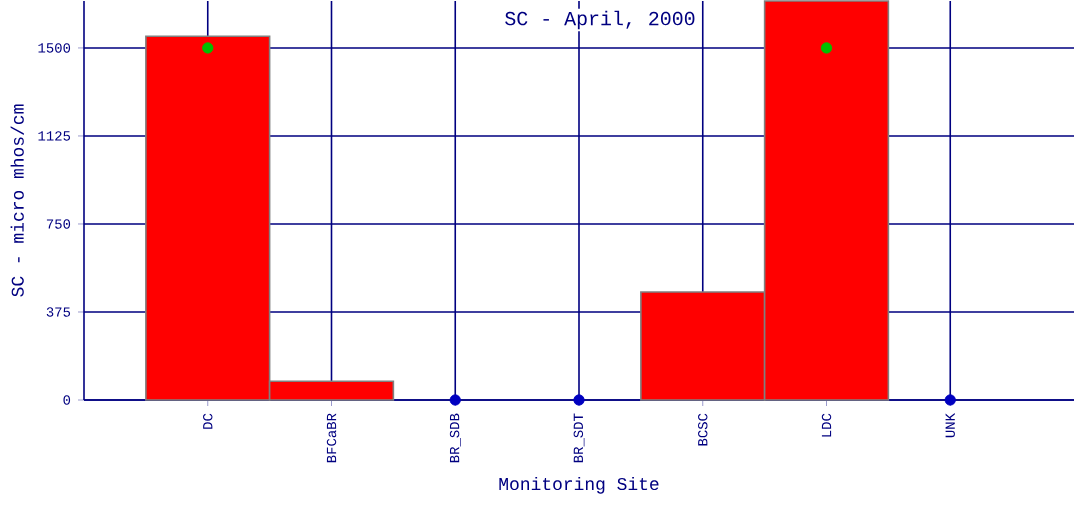 The height and width of the screenshot is (520, 1080). What do you see at coordinates (579, 485) in the screenshot?
I see `x-axis-title: Monitoring Site` at bounding box center [579, 485].